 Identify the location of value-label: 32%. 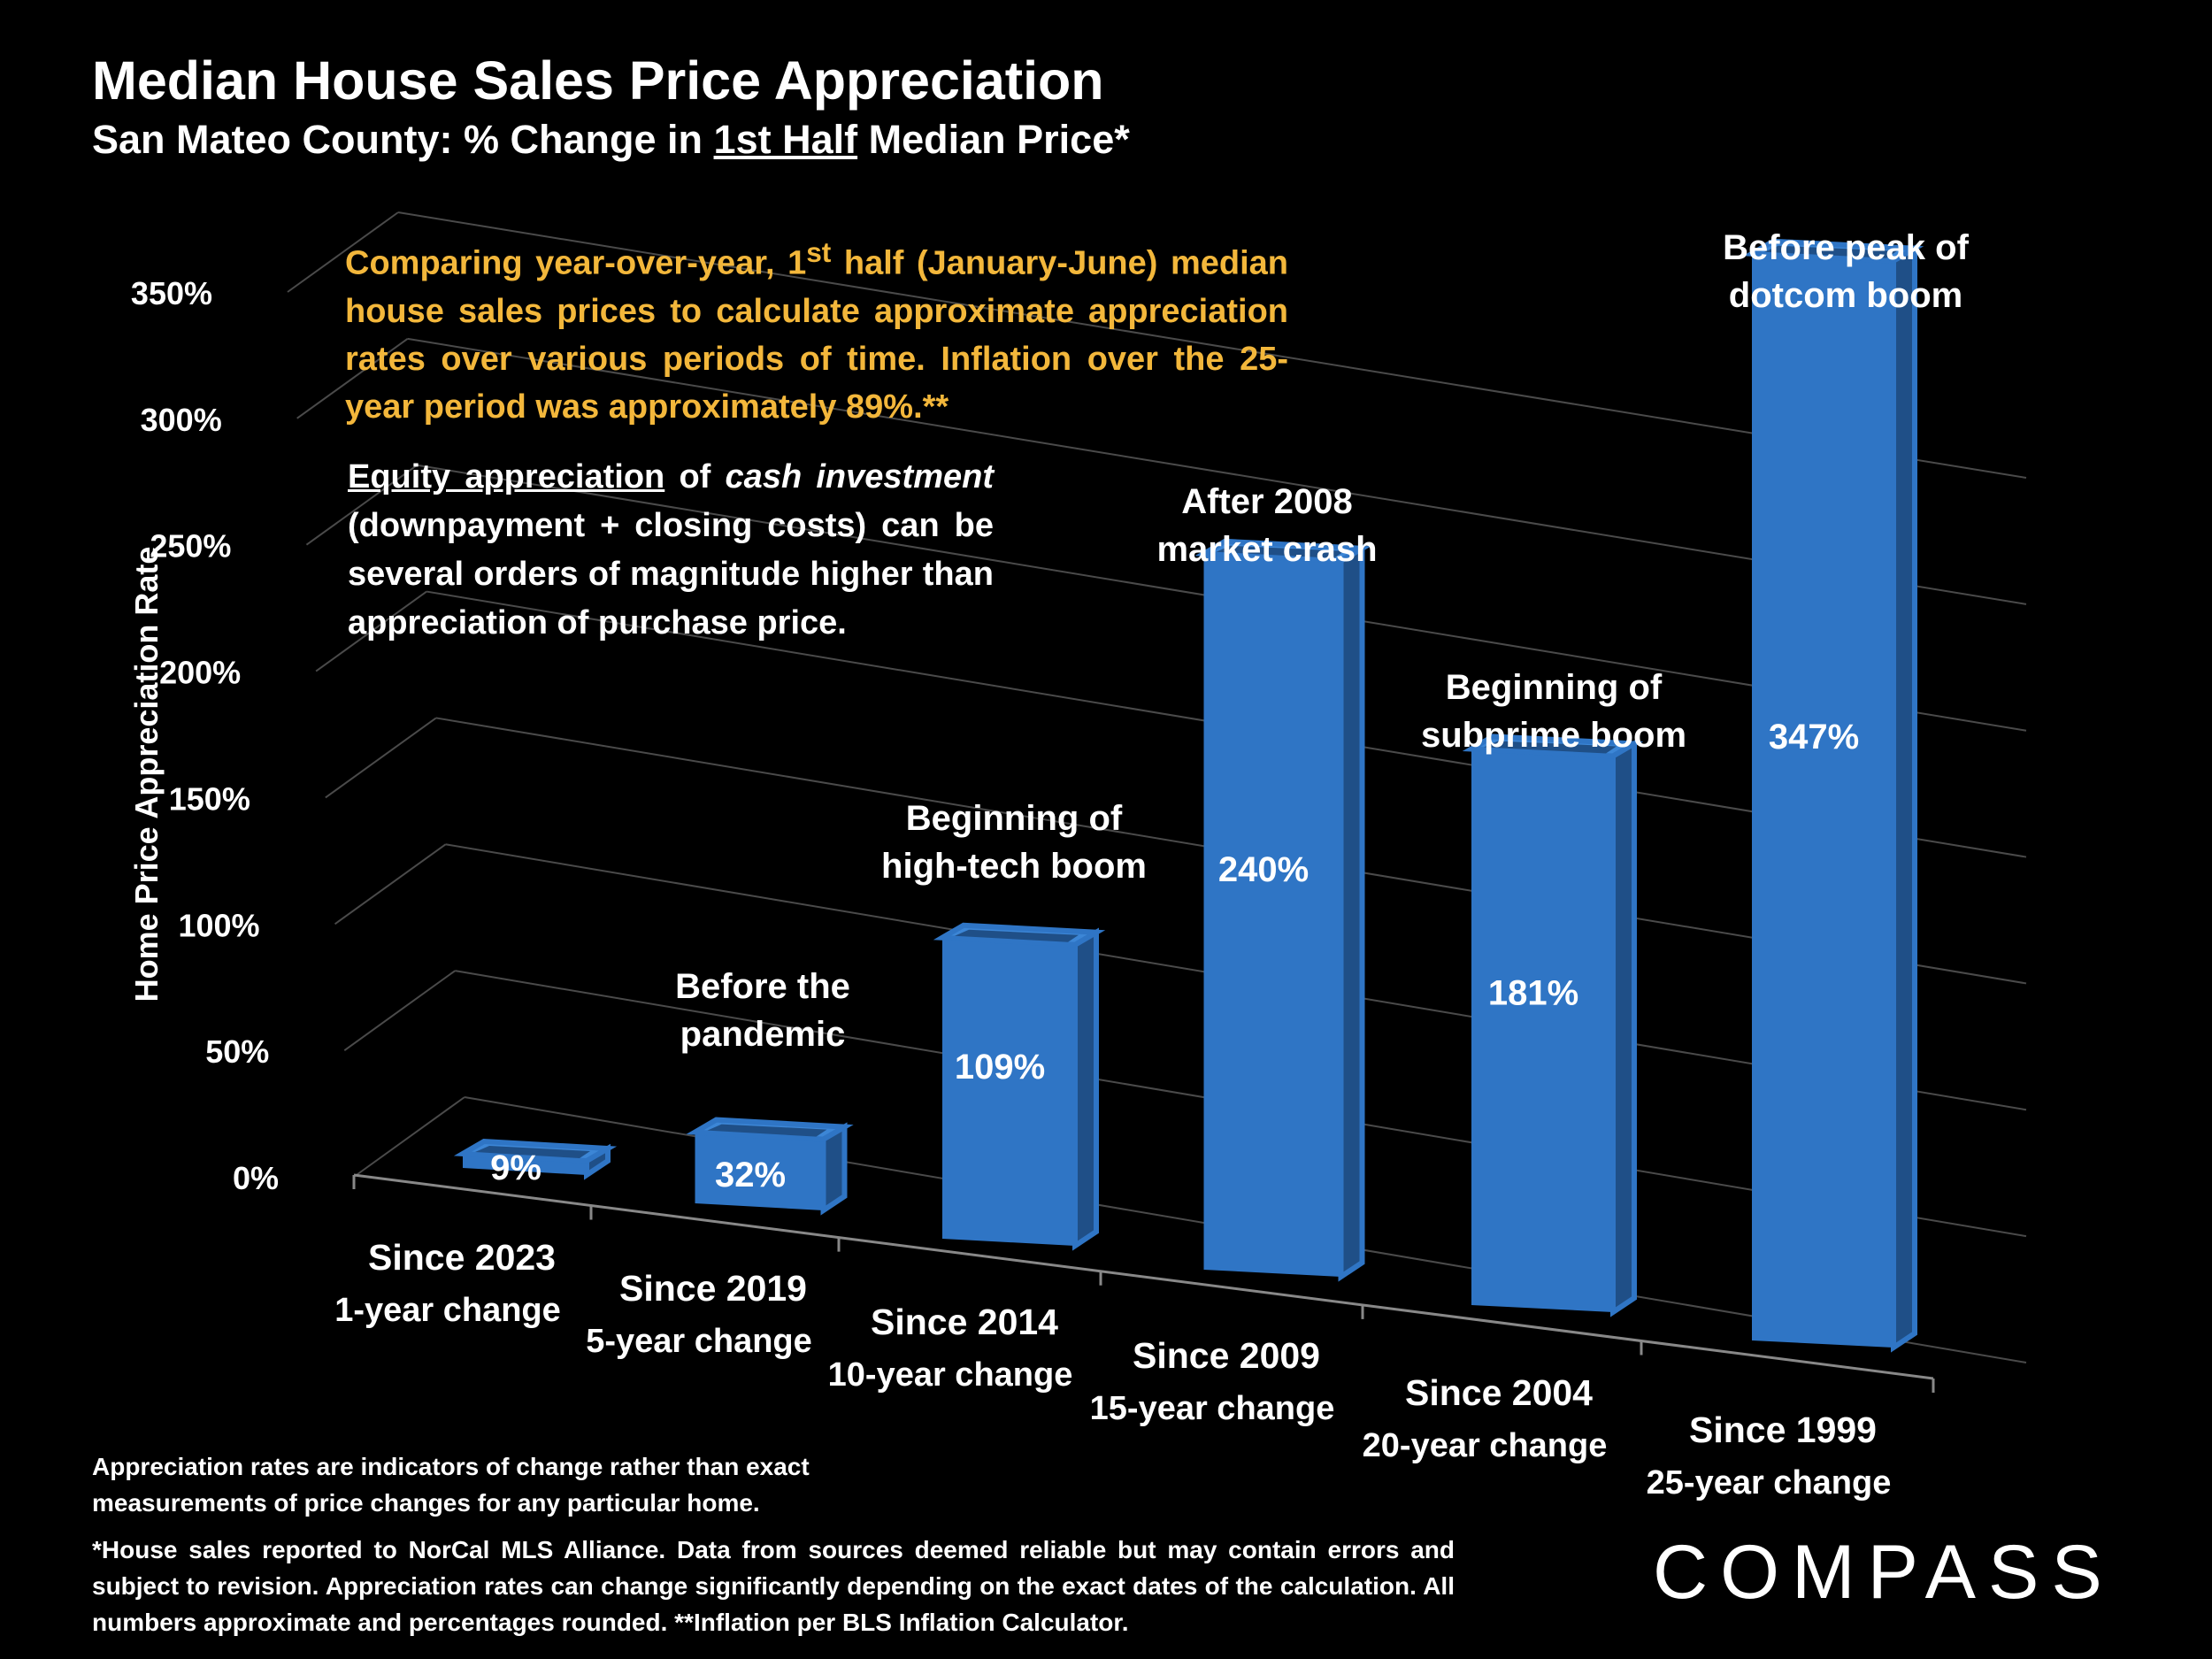
(751, 1175).